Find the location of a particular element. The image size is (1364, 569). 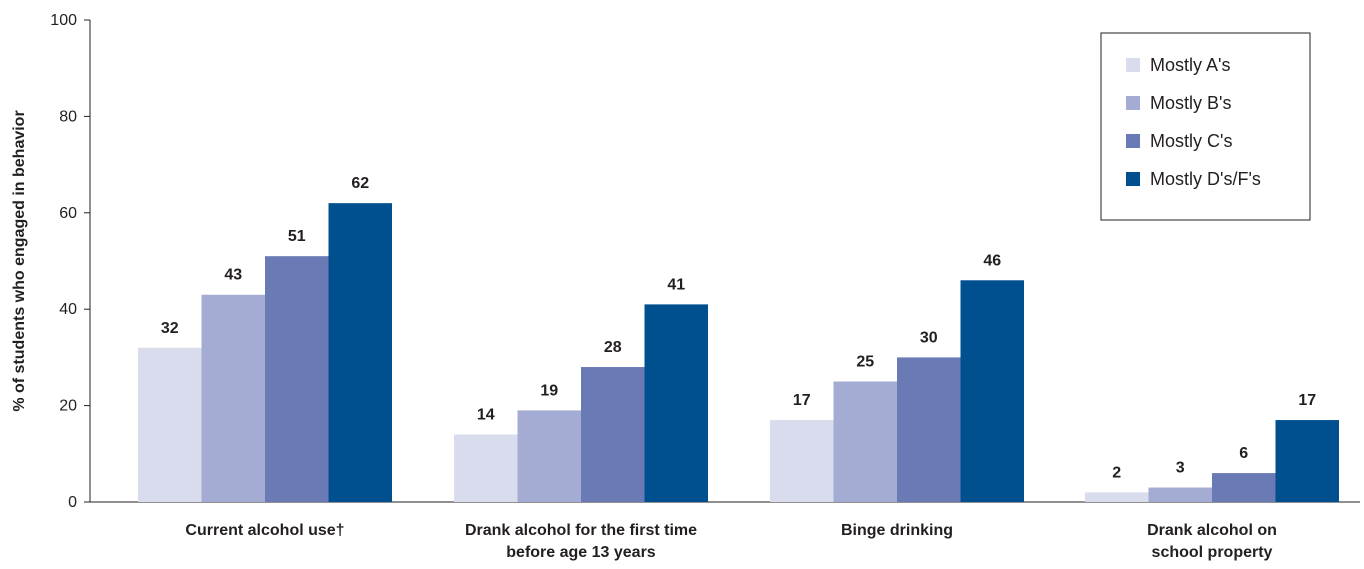

y-axis-title: % of students who engaged in behavior is located at coordinates (19, 260).